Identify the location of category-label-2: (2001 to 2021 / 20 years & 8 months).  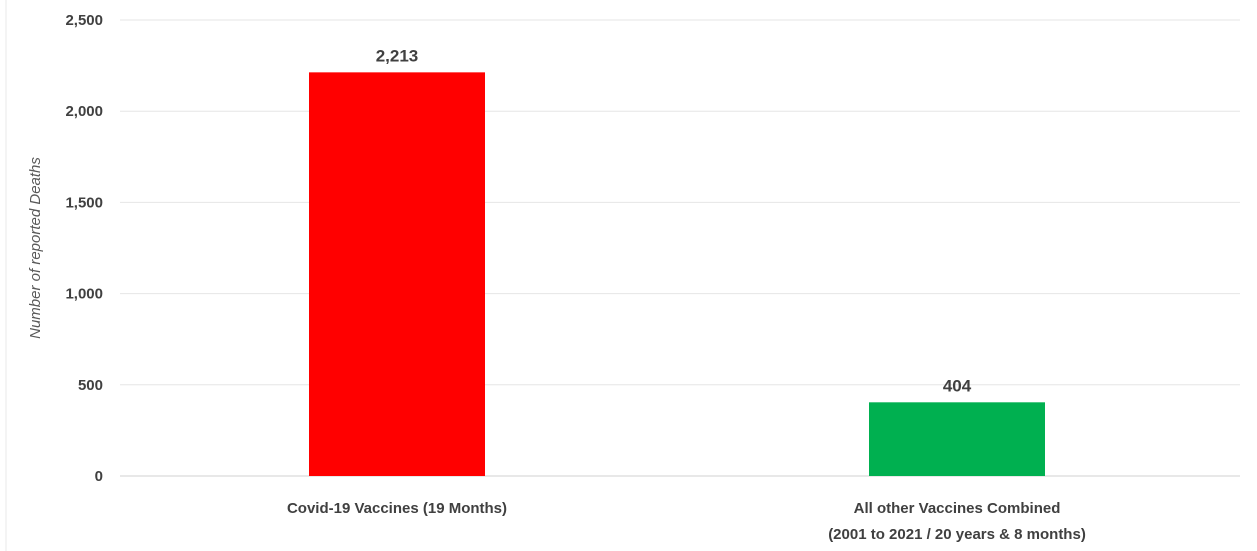
(957, 534).